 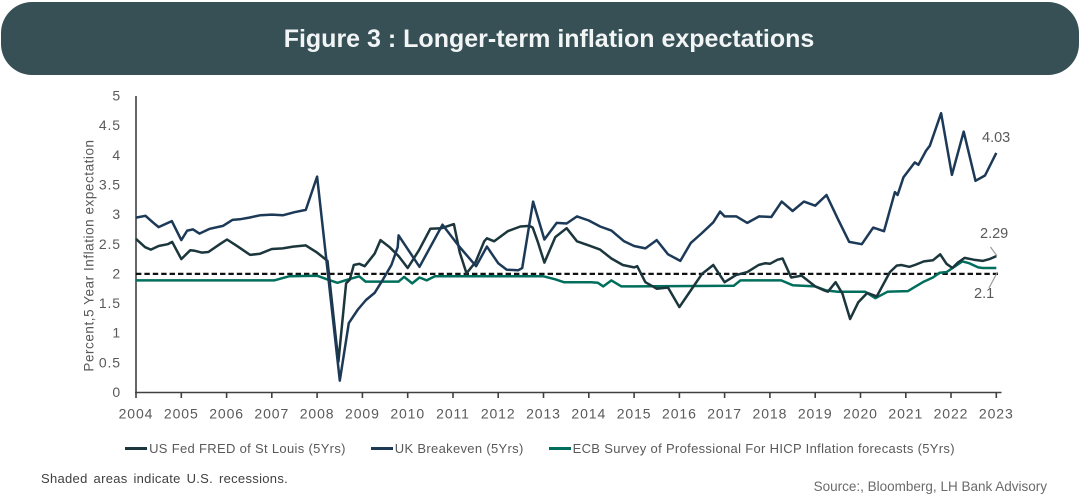 I want to click on svg-text: 2020, so click(x=860, y=414).